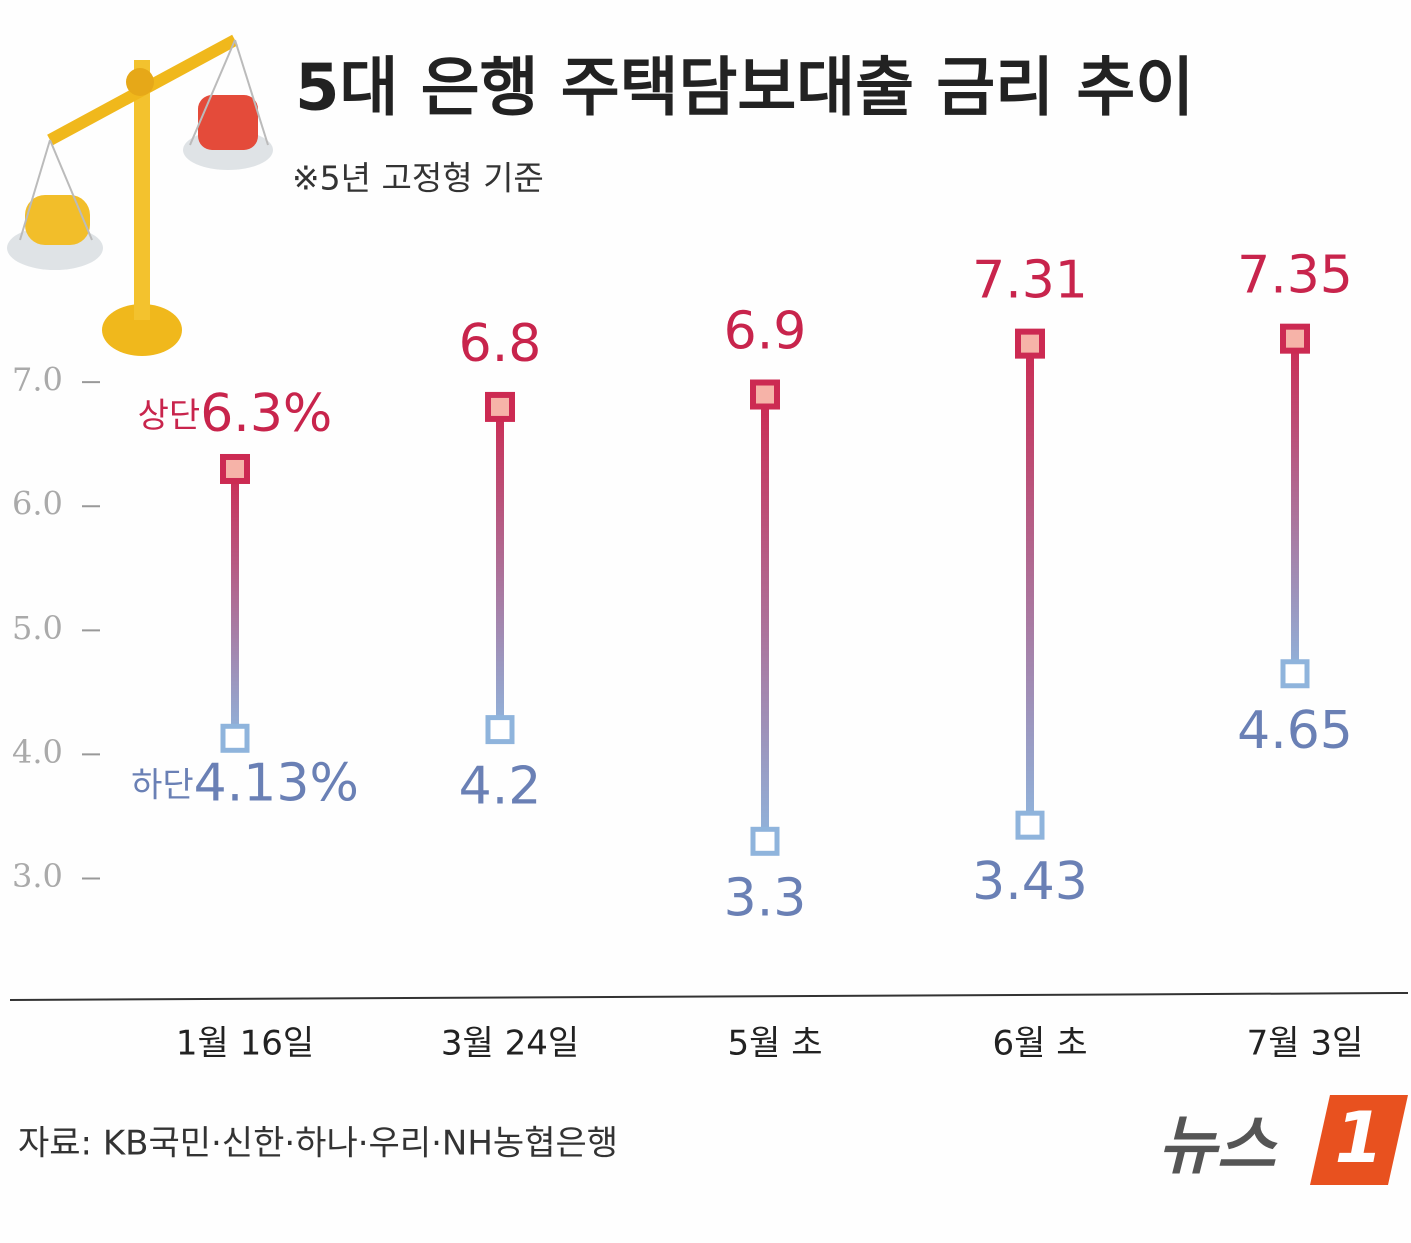  Describe the element at coordinates (1218, 1147) in the screenshot. I see `logo-text: 뉴스` at that location.